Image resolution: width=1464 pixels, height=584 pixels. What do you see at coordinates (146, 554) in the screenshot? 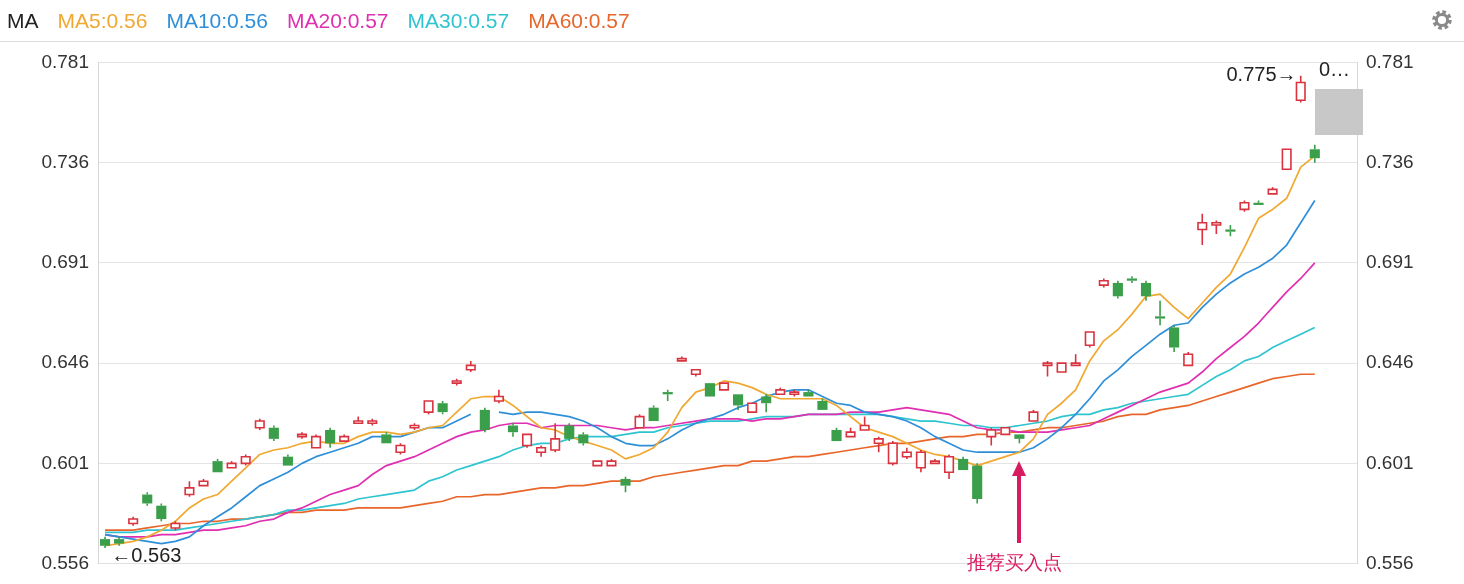
I see `annotation: ←0.563` at bounding box center [146, 554].